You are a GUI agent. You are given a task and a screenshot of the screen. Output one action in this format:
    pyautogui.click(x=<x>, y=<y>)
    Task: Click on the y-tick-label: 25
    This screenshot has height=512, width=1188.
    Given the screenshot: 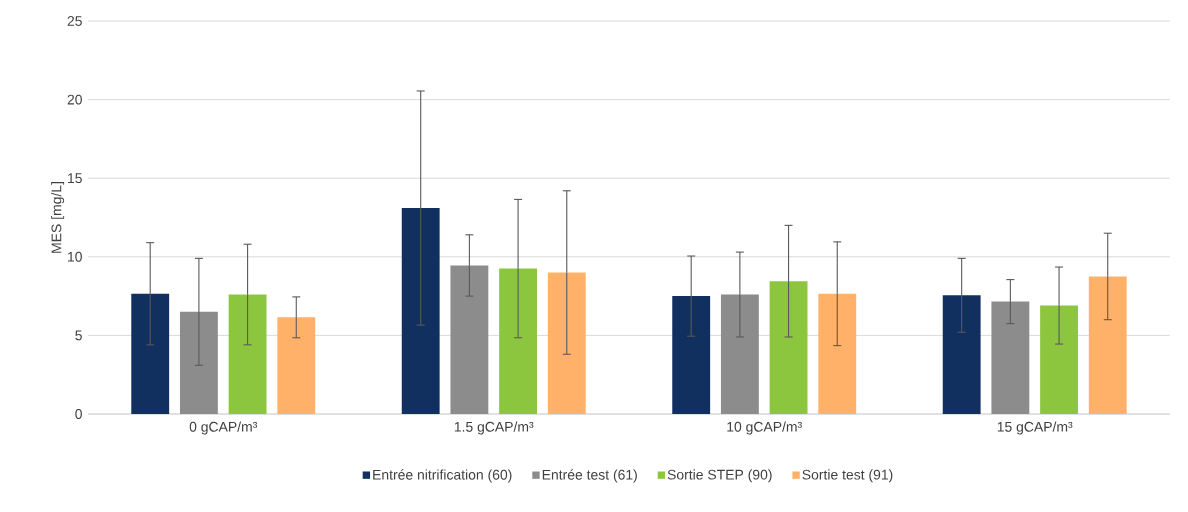 What is the action you would take?
    pyautogui.click(x=74, y=21)
    